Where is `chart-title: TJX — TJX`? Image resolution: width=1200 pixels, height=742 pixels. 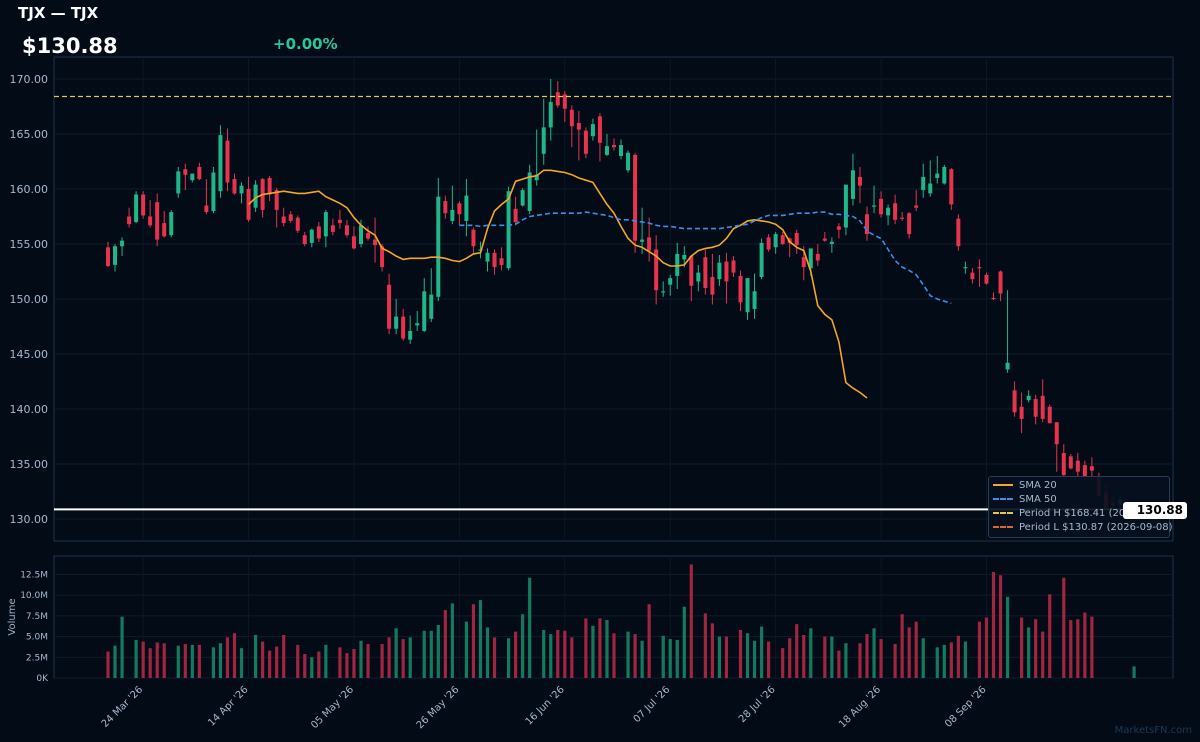 chart-title: TJX — TJX is located at coordinates (58, 13).